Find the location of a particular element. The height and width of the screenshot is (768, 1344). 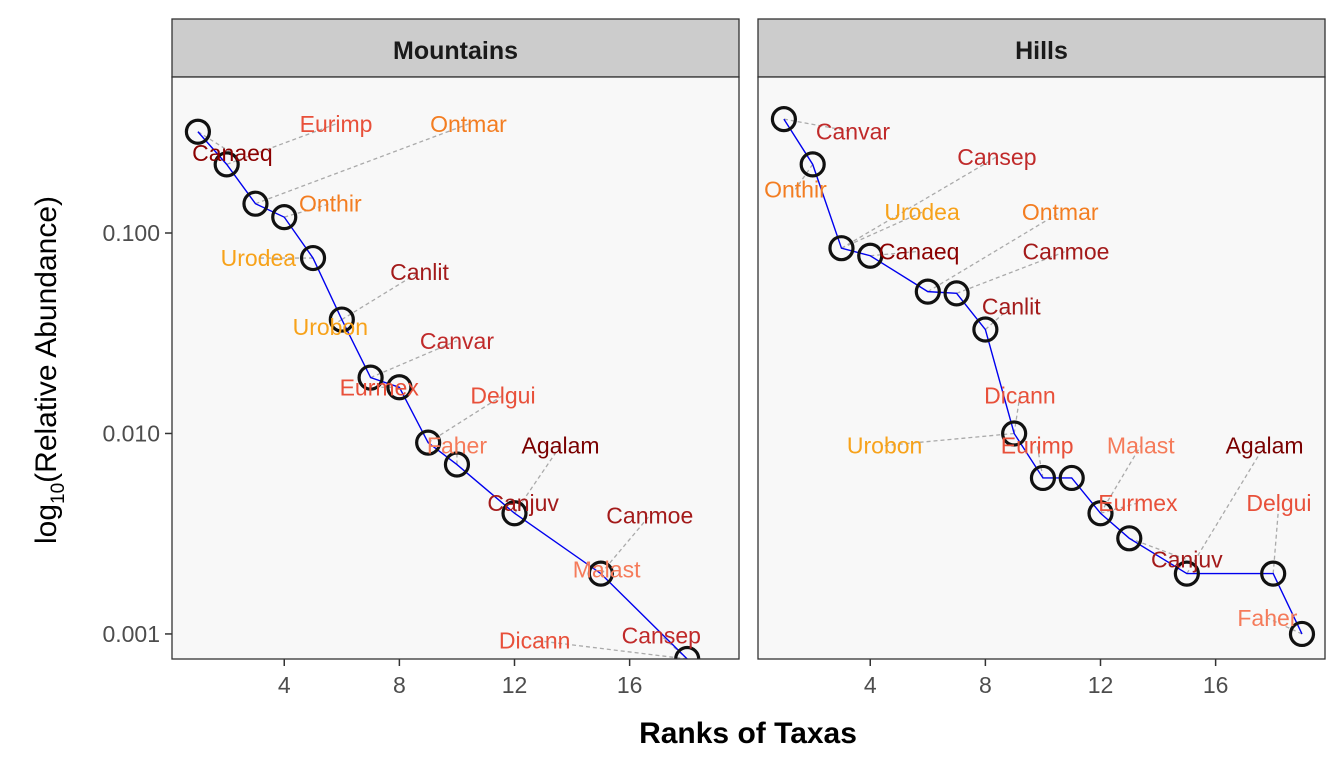

panel-title: Mountains is located at coordinates (455, 51).